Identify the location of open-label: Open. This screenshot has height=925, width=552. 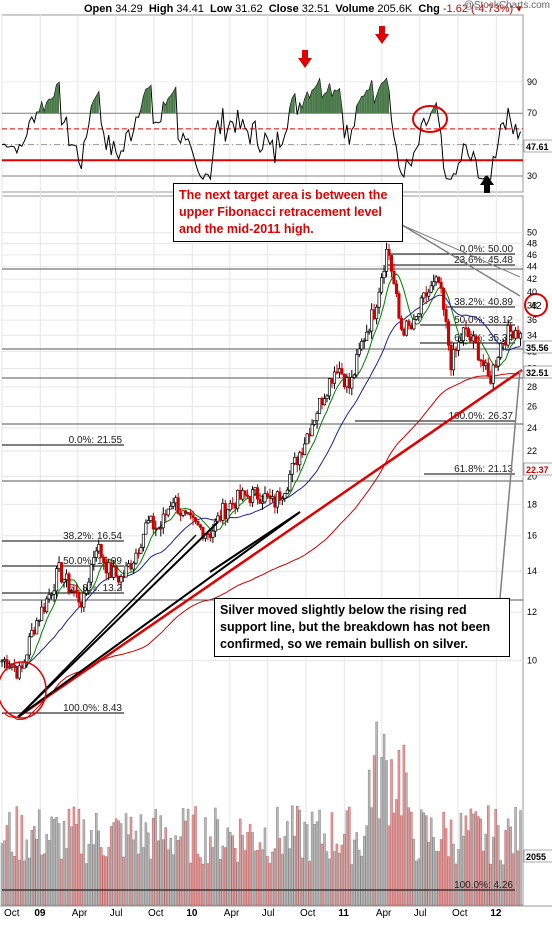
(98, 9).